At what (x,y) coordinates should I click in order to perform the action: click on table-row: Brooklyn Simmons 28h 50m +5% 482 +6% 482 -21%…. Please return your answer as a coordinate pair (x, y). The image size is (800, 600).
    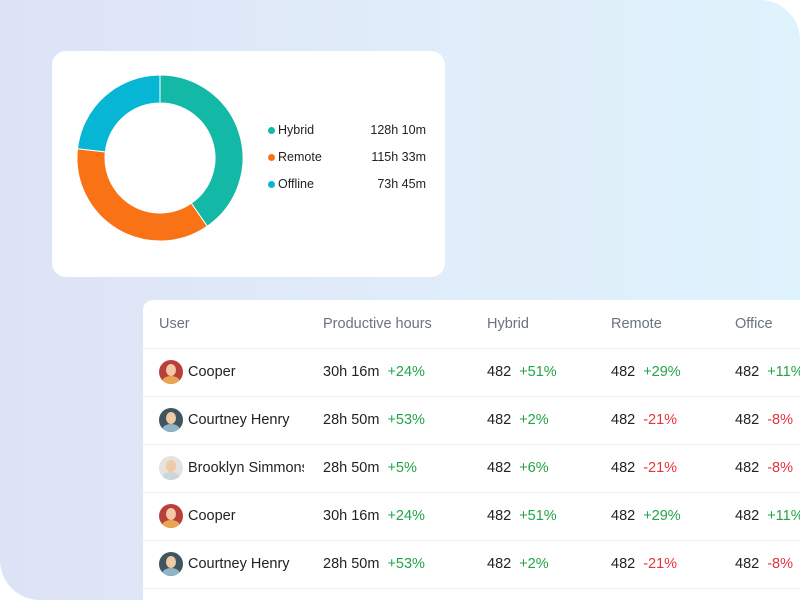
    Looking at the image, I should click on (471, 468).